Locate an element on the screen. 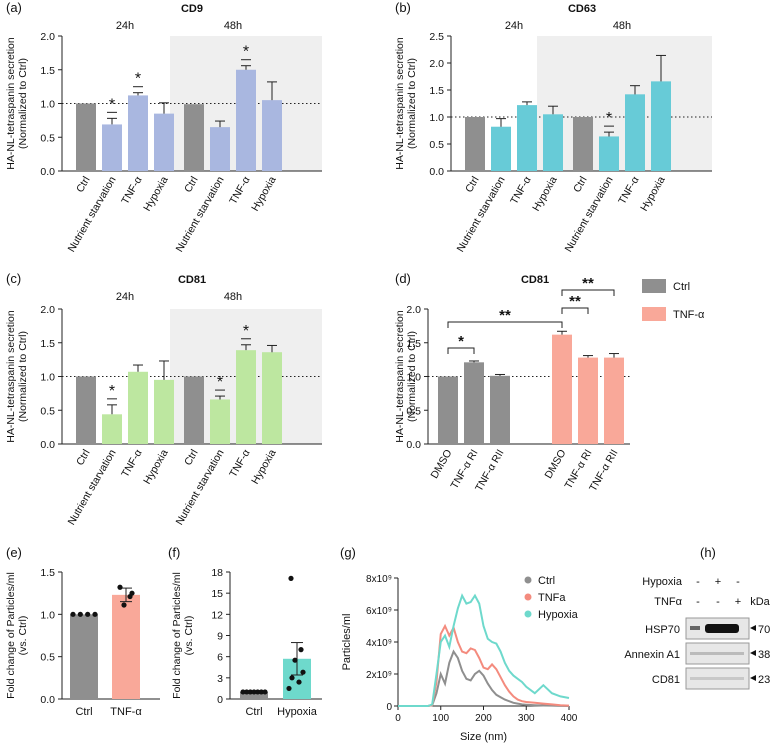 This screenshot has width=780, height=746. x-axis-label: Size (nm) is located at coordinates (483, 737).